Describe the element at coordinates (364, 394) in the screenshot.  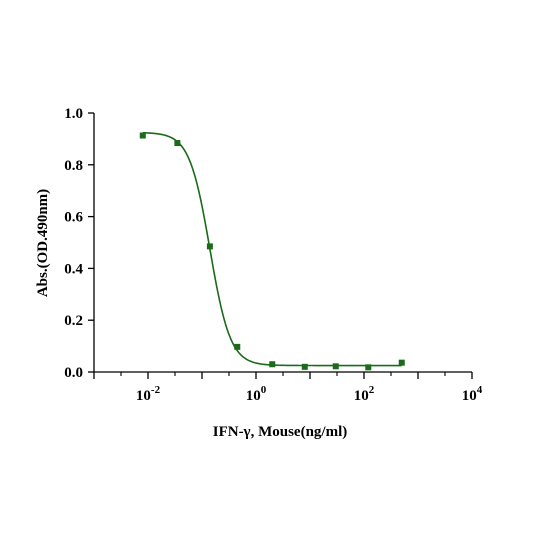
I see `x-tick-label: 10²` at that location.